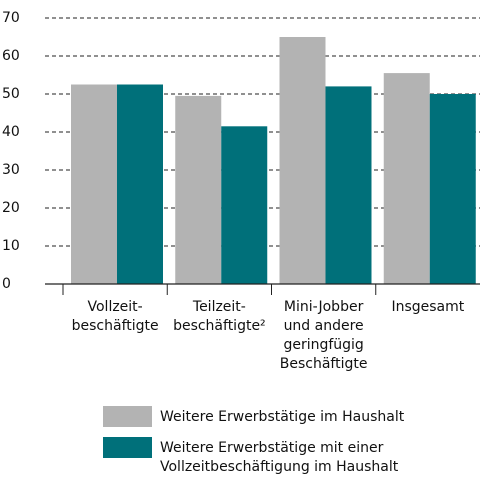 This screenshot has height=483, width=481. Describe the element at coordinates (11, 56) in the screenshot. I see `y-tick-label: 60` at that location.